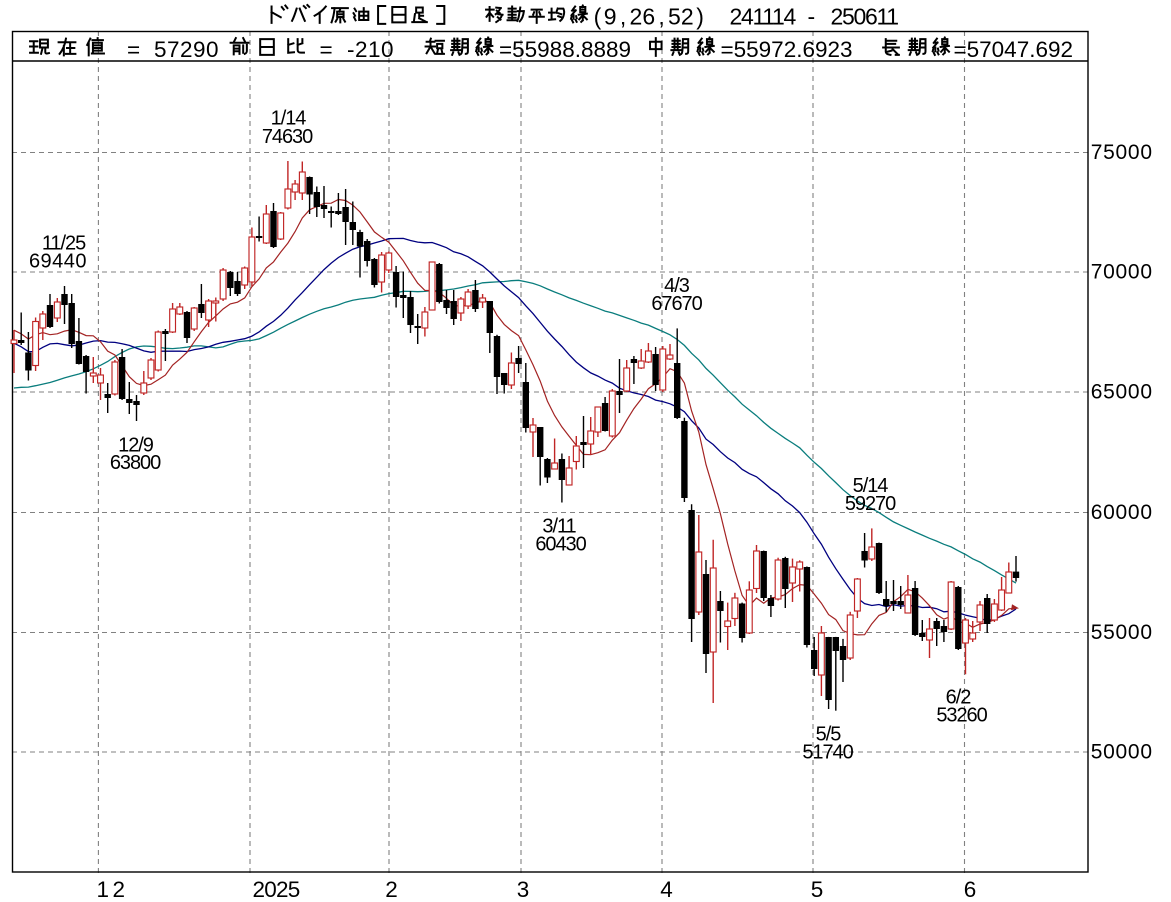  I want to click on svg-text: 12, so click(113, 889).